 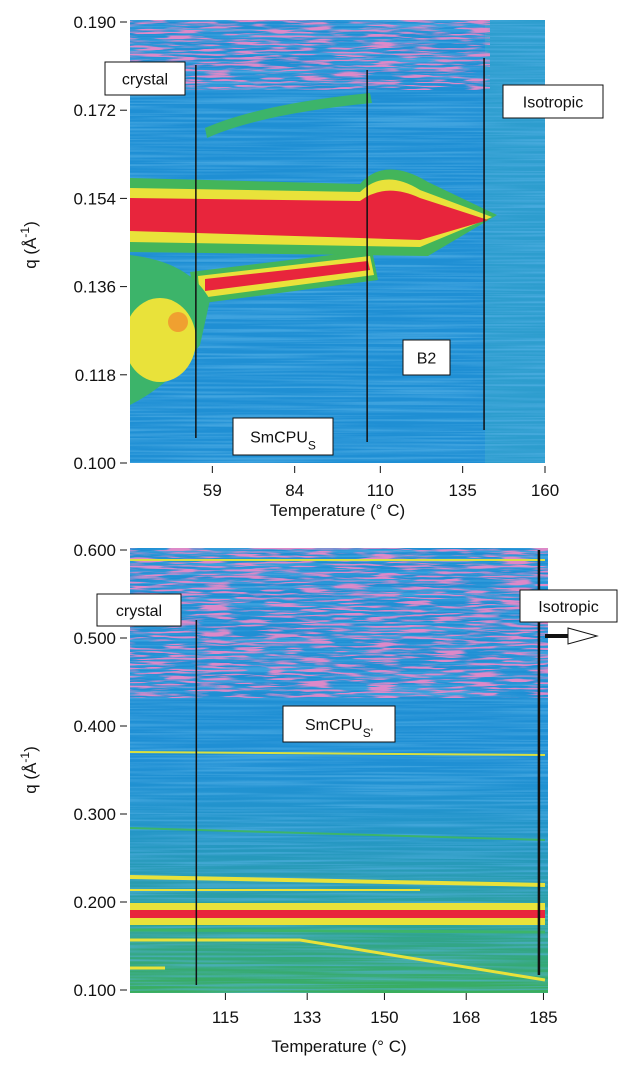 I want to click on x-tick-label: 59, so click(x=212, y=490).